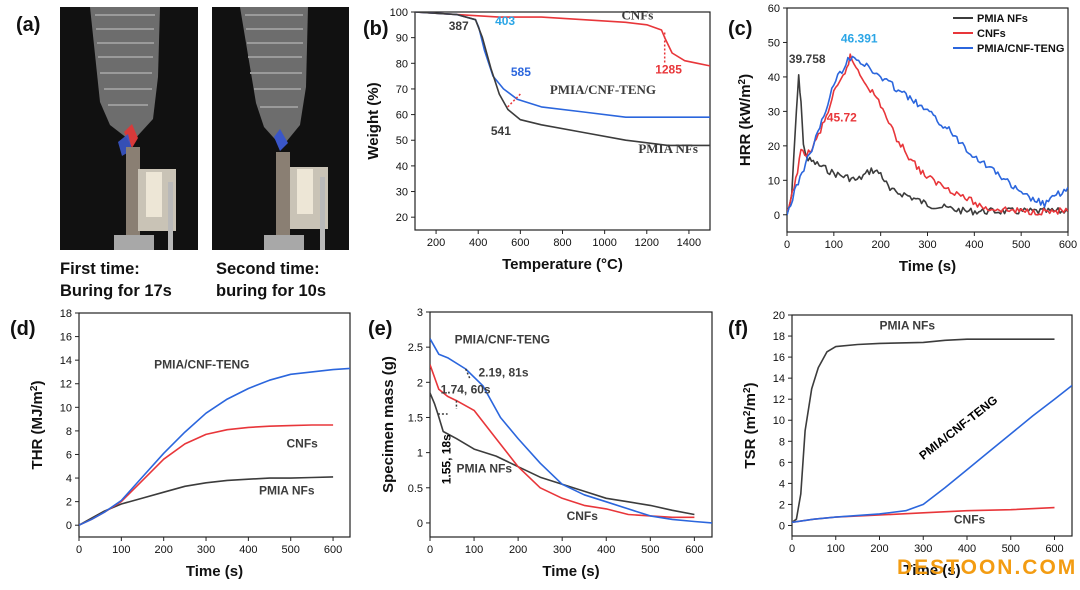  Describe the element at coordinates (66, 361) in the screenshot. I see `y-tick-label: 14` at that location.